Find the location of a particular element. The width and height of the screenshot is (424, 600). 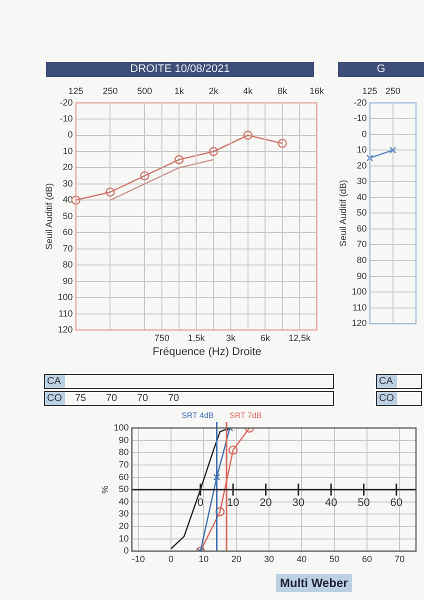

ref-line-label: SRT 7dB is located at coordinates (246, 415).